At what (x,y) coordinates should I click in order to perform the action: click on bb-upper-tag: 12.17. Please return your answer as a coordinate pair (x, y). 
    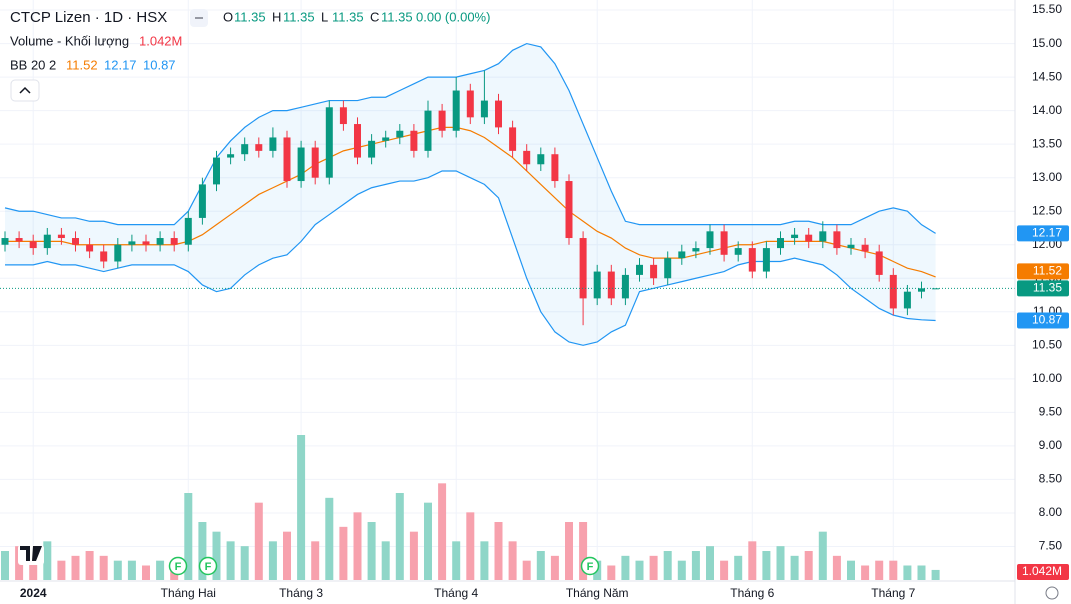
    Looking at the image, I should click on (1047, 233).